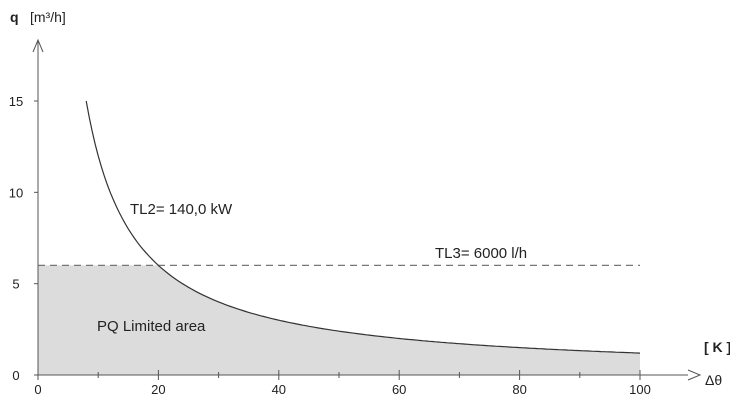 Image resolution: width=730 pixels, height=403 pixels. What do you see at coordinates (151, 326) in the screenshot?
I see `annotation-pq-limited-area: PQ Limited area` at bounding box center [151, 326].